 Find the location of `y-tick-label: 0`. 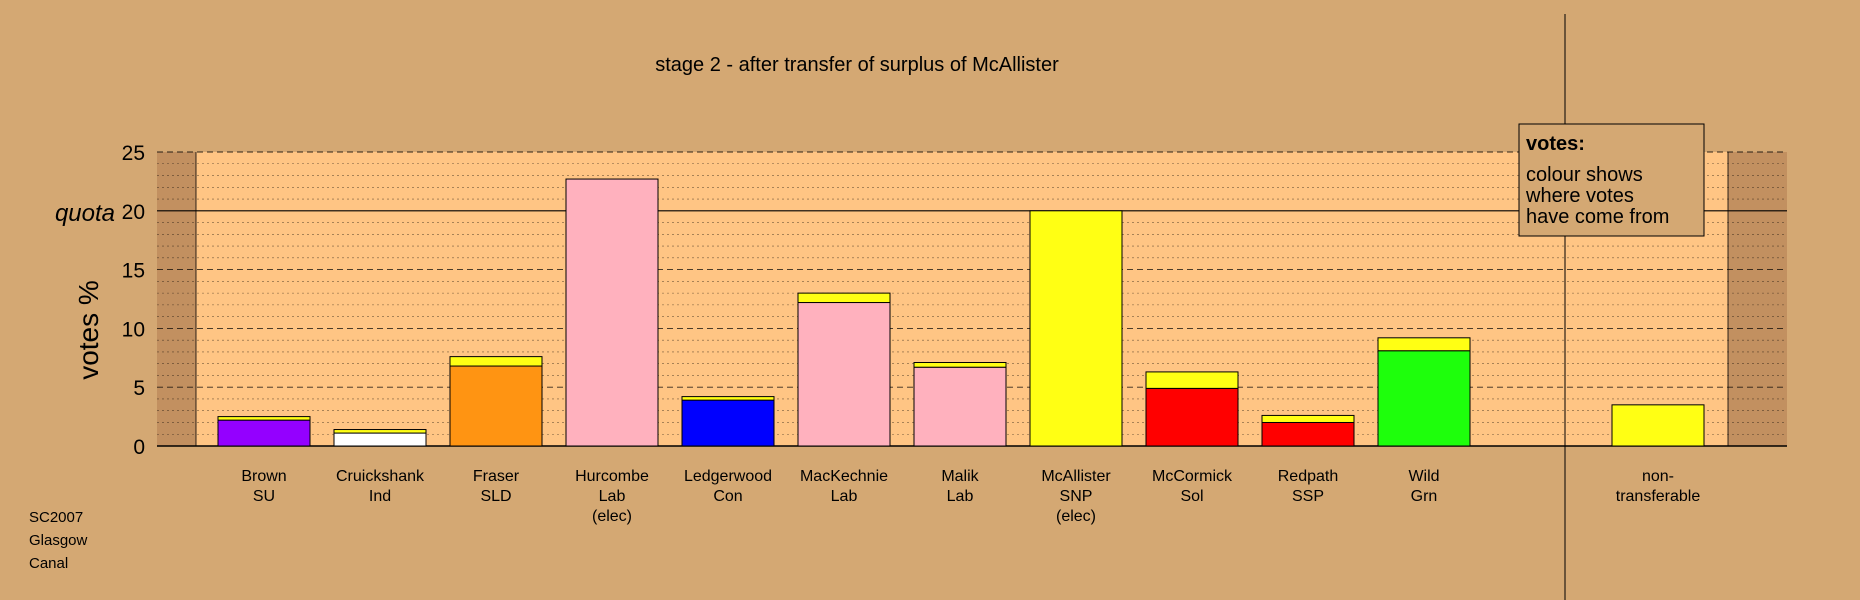

y-tick-label: 0 is located at coordinates (139, 447).